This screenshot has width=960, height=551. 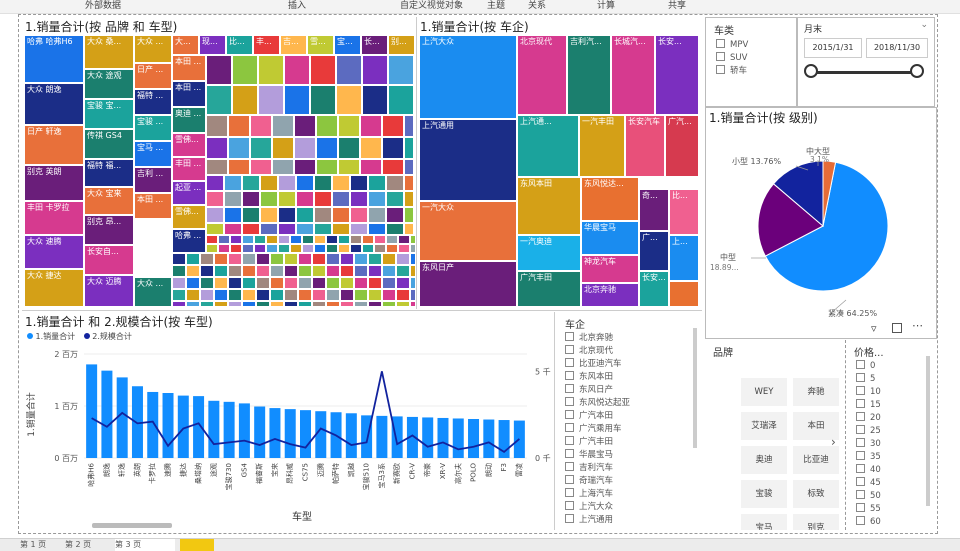 I want to click on treemap-tile: 北京奔驰, so click(x=610, y=295).